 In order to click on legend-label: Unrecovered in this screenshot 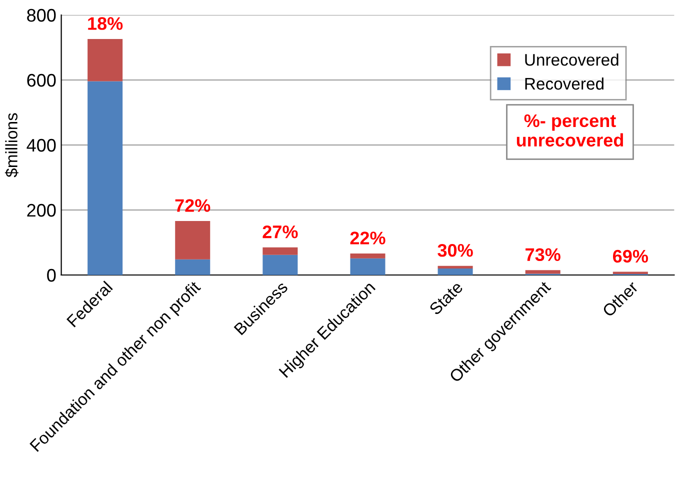, I will do `click(571, 59)`.